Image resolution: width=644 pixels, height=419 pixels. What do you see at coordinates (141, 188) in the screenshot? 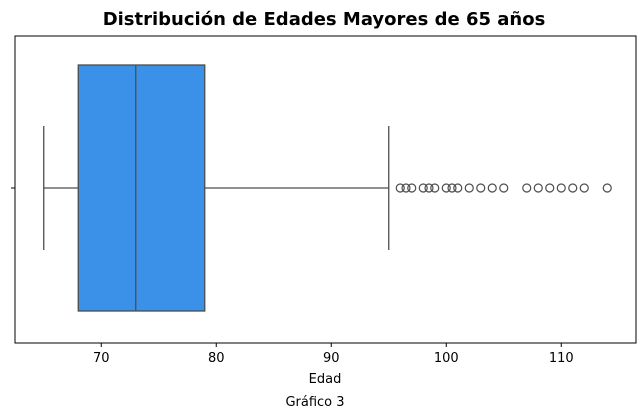
I see `interquartile-box` at bounding box center [141, 188].